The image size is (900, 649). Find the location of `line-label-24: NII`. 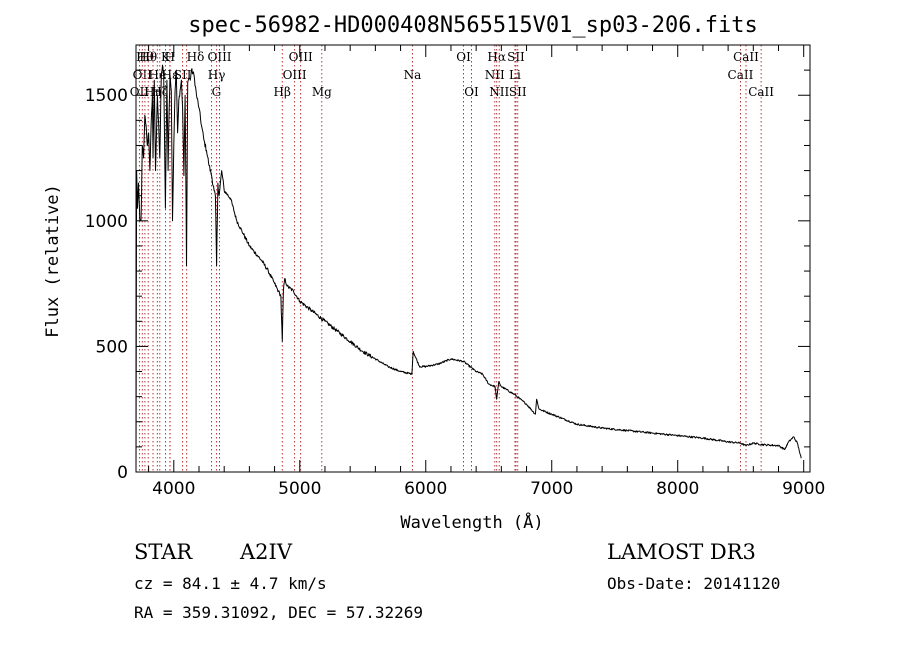

line-label-24: NII is located at coordinates (499, 92).